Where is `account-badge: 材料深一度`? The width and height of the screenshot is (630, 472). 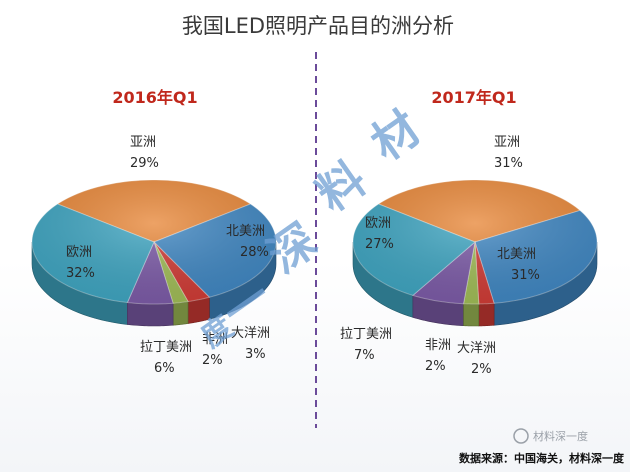
account-badge: 材料深一度 is located at coordinates (550, 436).